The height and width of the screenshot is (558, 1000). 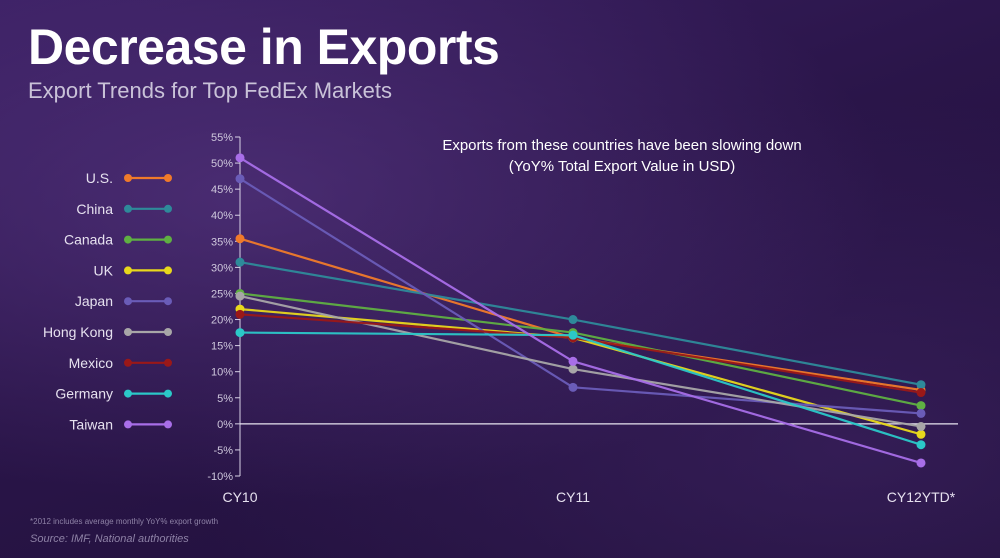 I want to click on y-tick-label: 55%, so click(x=222, y=138).